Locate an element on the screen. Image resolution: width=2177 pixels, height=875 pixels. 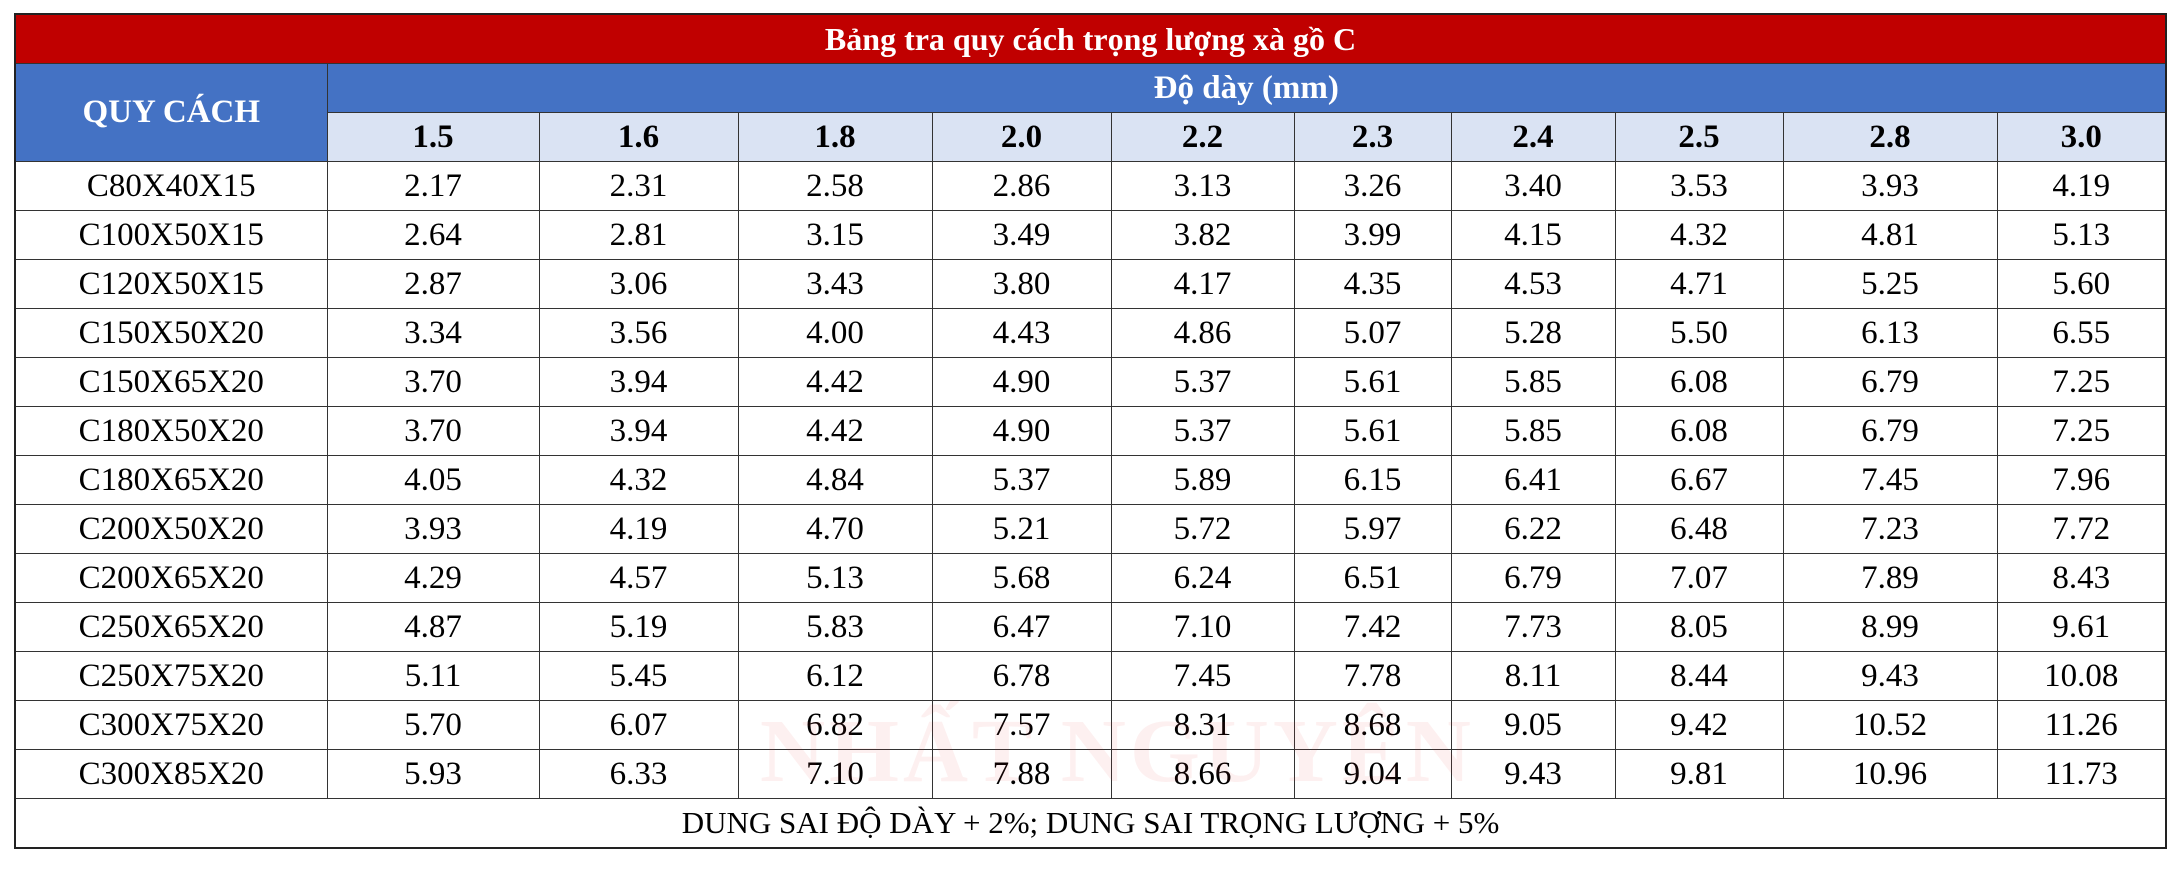
weight-cell: 4.70 is located at coordinates (835, 529).